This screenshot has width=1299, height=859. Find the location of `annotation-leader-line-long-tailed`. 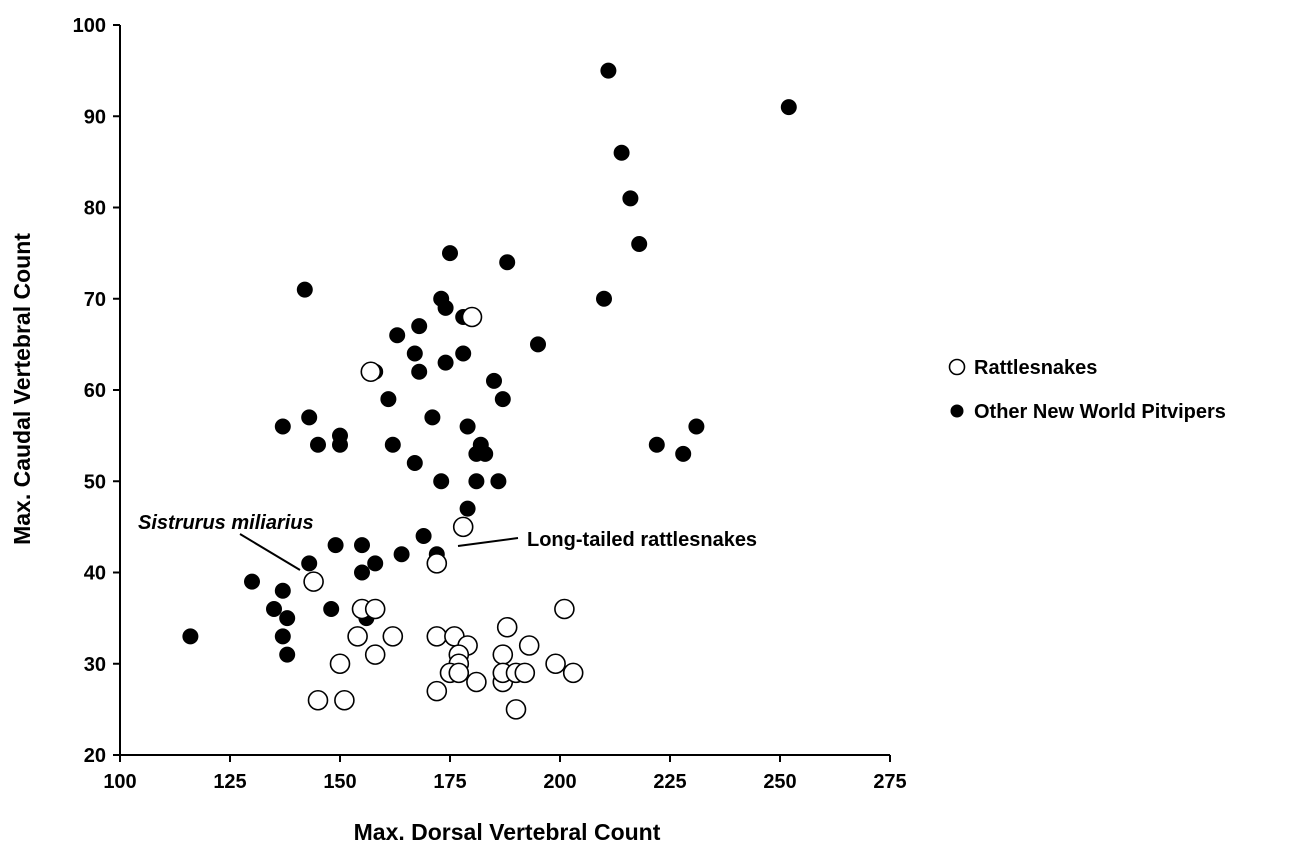

annotation-leader-line-long-tailed is located at coordinates (488, 542).